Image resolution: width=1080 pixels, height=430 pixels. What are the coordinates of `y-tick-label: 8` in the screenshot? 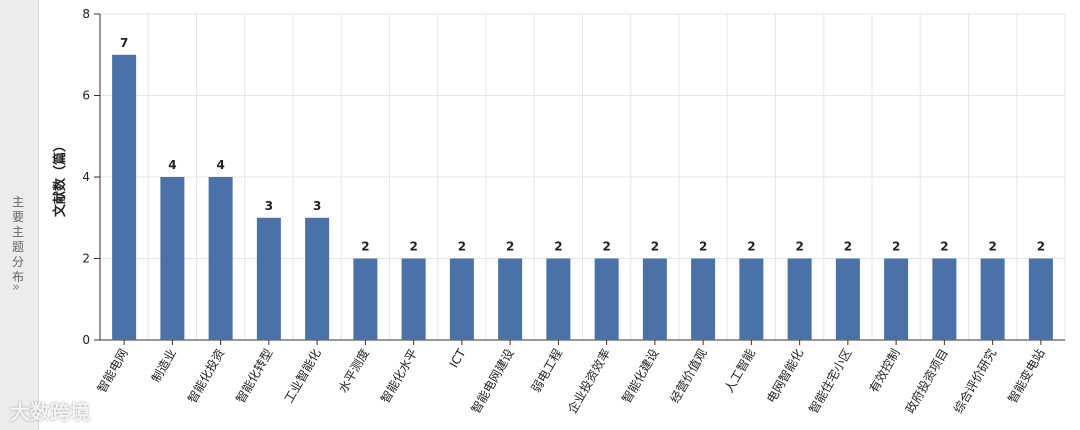 It's located at (86, 14).